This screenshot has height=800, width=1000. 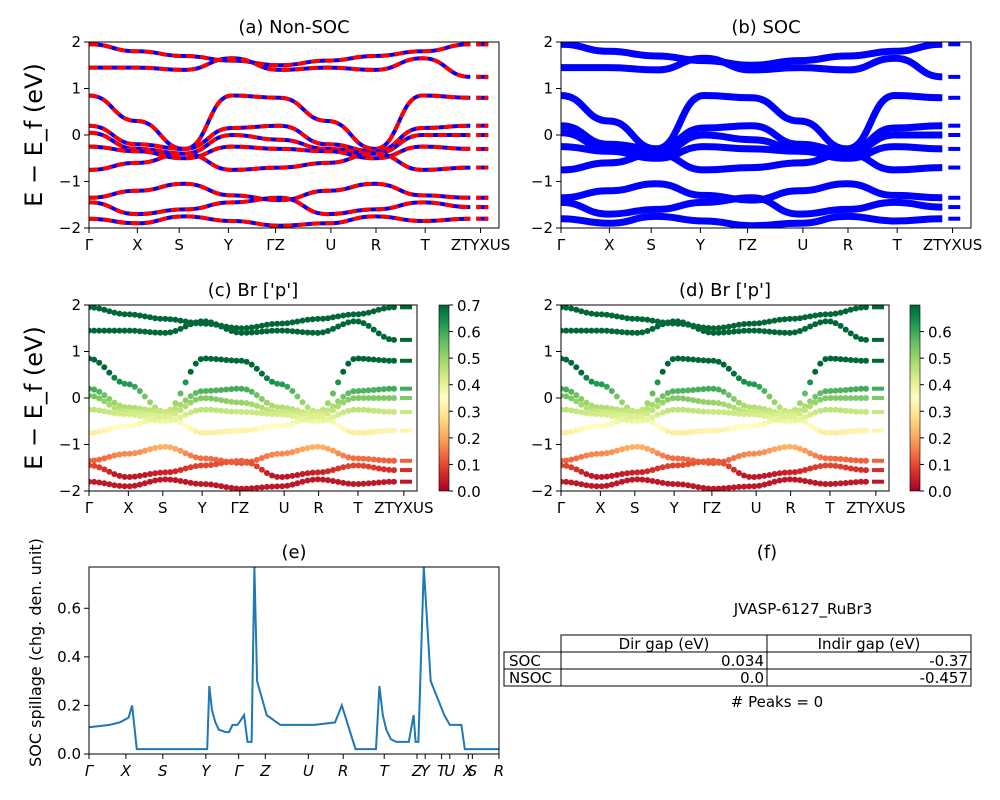 I want to click on panel-title: (f), so click(x=767, y=552).